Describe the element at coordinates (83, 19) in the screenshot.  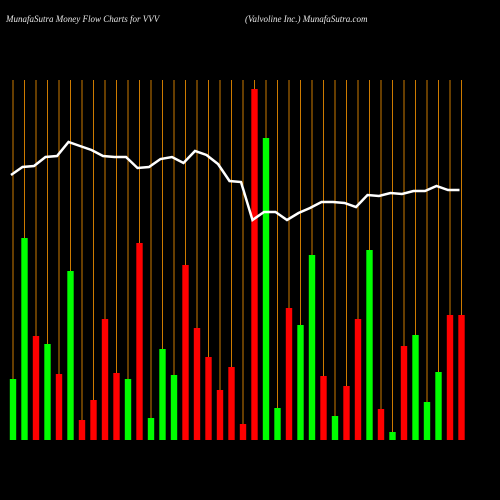
I see `chart-title: MunafaSutra Money Flow Charts for VVV` at that location.